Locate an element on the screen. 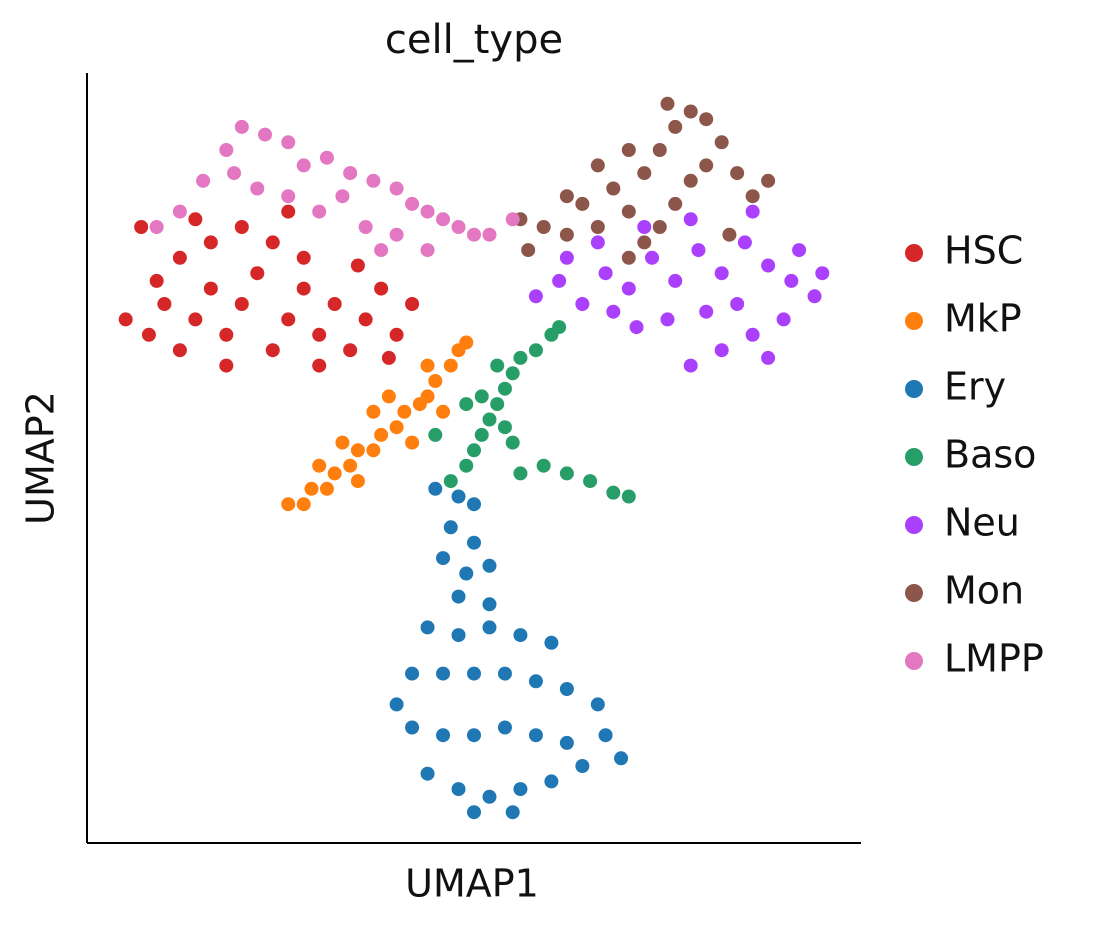  legend-label: Mon is located at coordinates (984, 591).